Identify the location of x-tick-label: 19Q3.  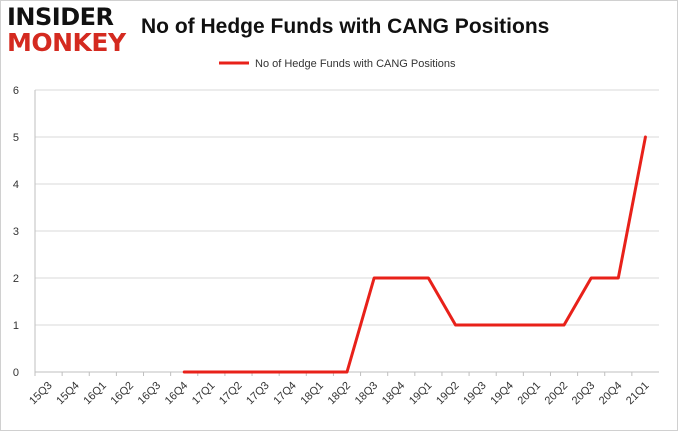
(475, 394).